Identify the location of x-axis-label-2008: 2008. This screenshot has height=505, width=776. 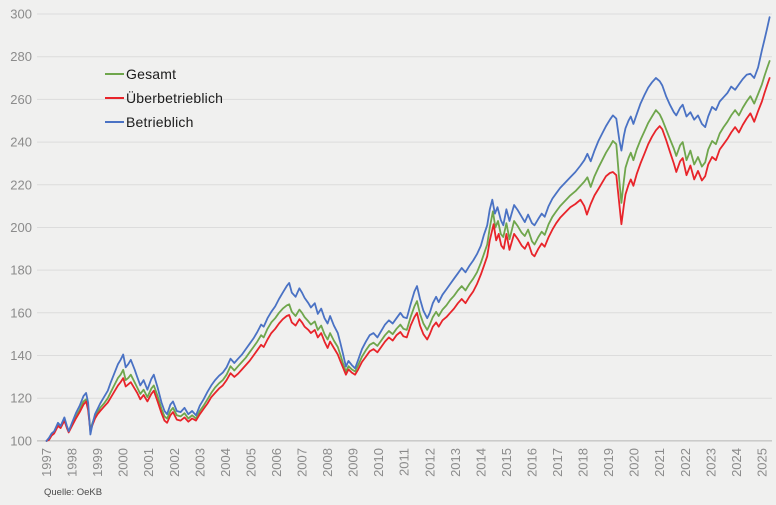
(327, 462).